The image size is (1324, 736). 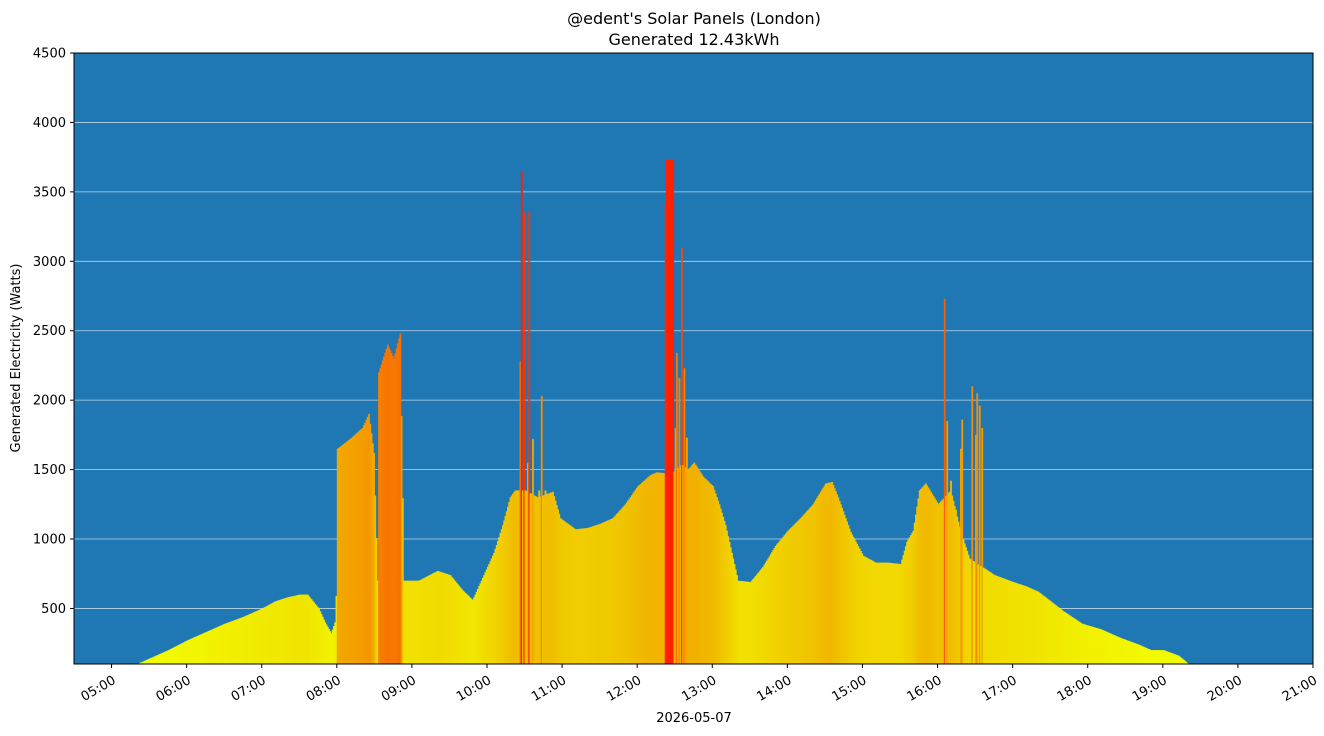 I want to click on x-tick-label: 15:00, so click(x=850, y=689).